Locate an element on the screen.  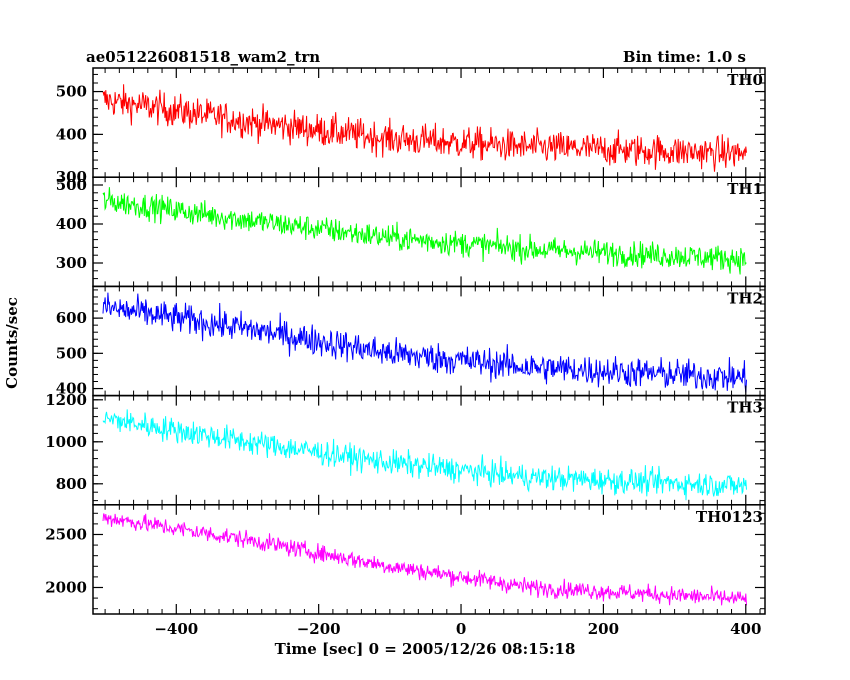
x-tick-label: −200 is located at coordinates (319, 629).